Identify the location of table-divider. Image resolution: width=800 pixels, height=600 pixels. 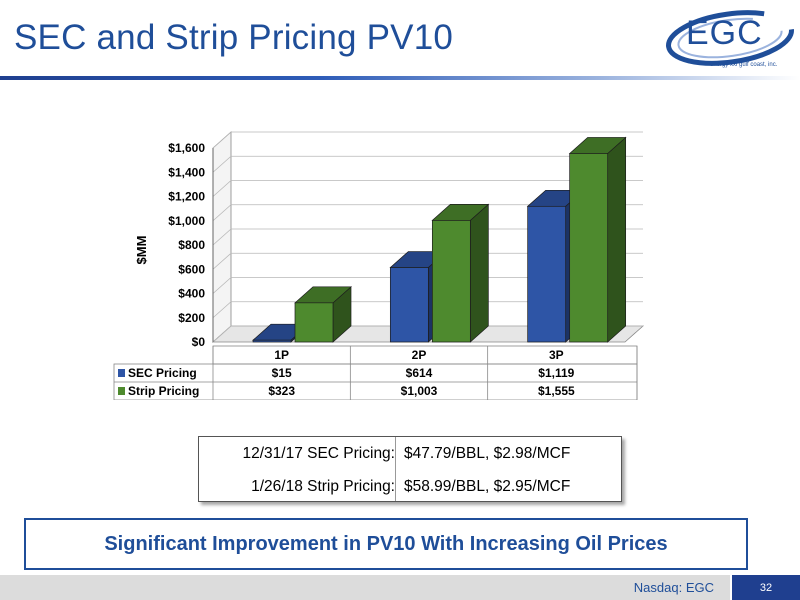
(395, 469).